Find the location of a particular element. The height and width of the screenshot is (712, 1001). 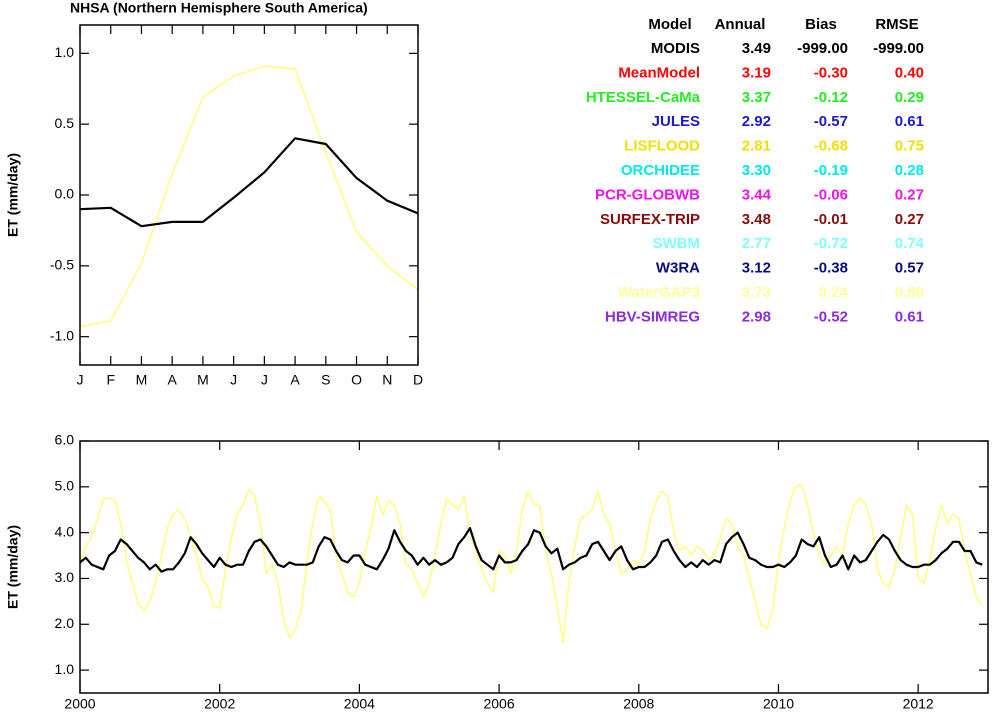

y-tick-label: 5.0 is located at coordinates (65, 486).